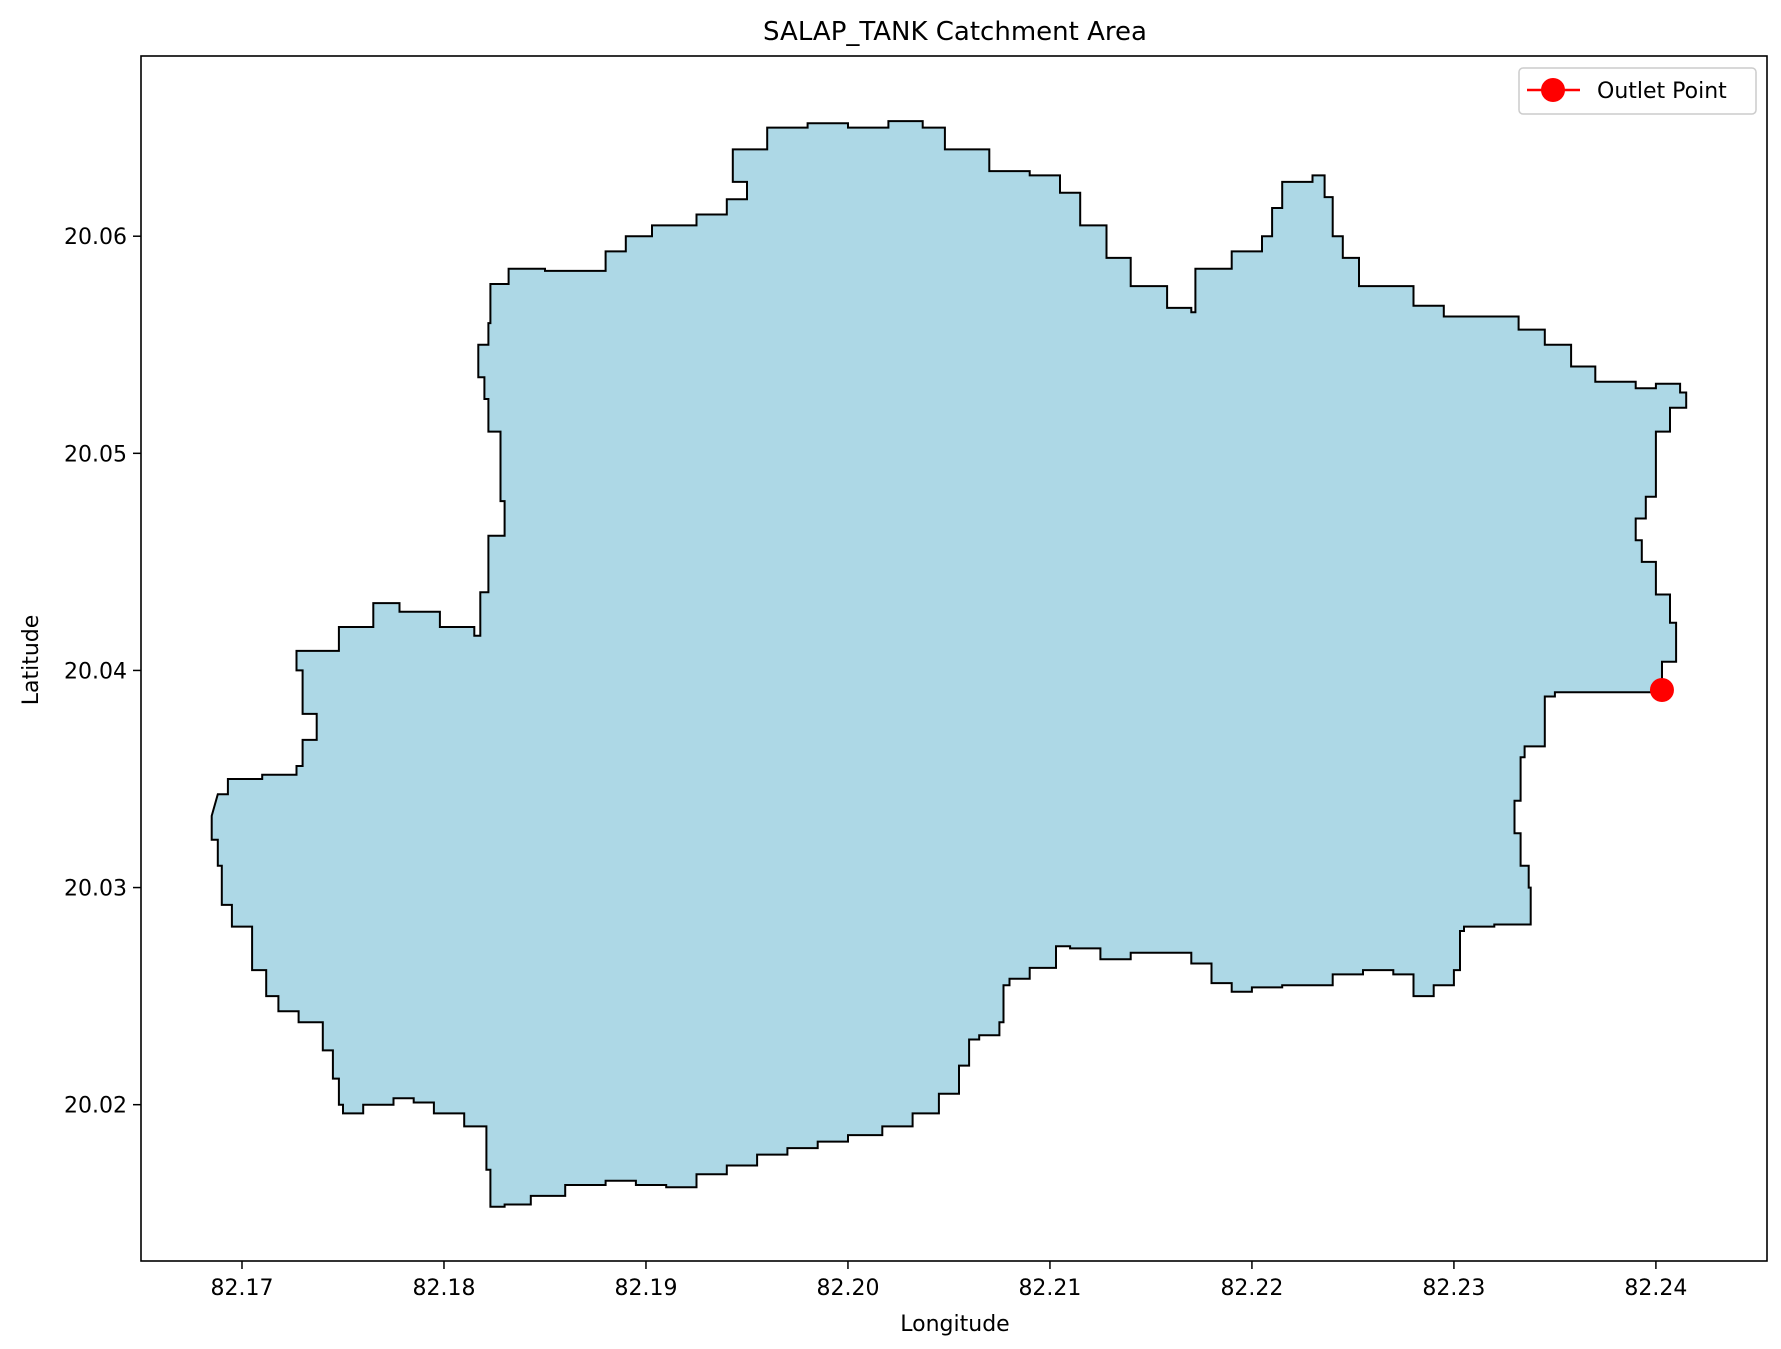  I want to click on legend: Outlet Point, so click(1637, 91).